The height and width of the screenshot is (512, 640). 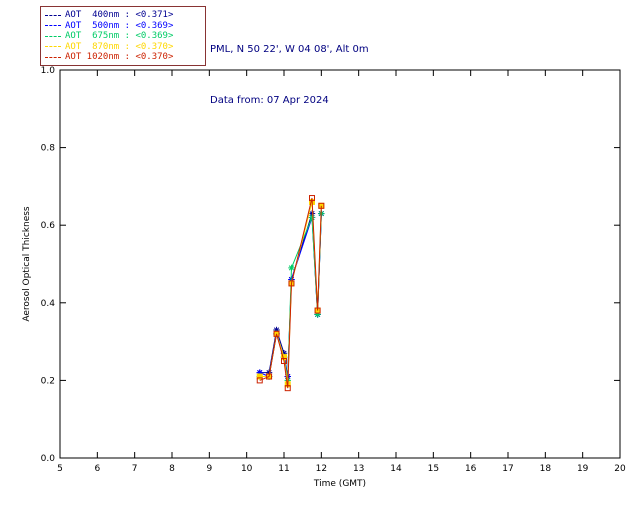 What do you see at coordinates (269, 100) in the screenshot?
I see `date-info: Data from: 07 Apr 2024` at bounding box center [269, 100].